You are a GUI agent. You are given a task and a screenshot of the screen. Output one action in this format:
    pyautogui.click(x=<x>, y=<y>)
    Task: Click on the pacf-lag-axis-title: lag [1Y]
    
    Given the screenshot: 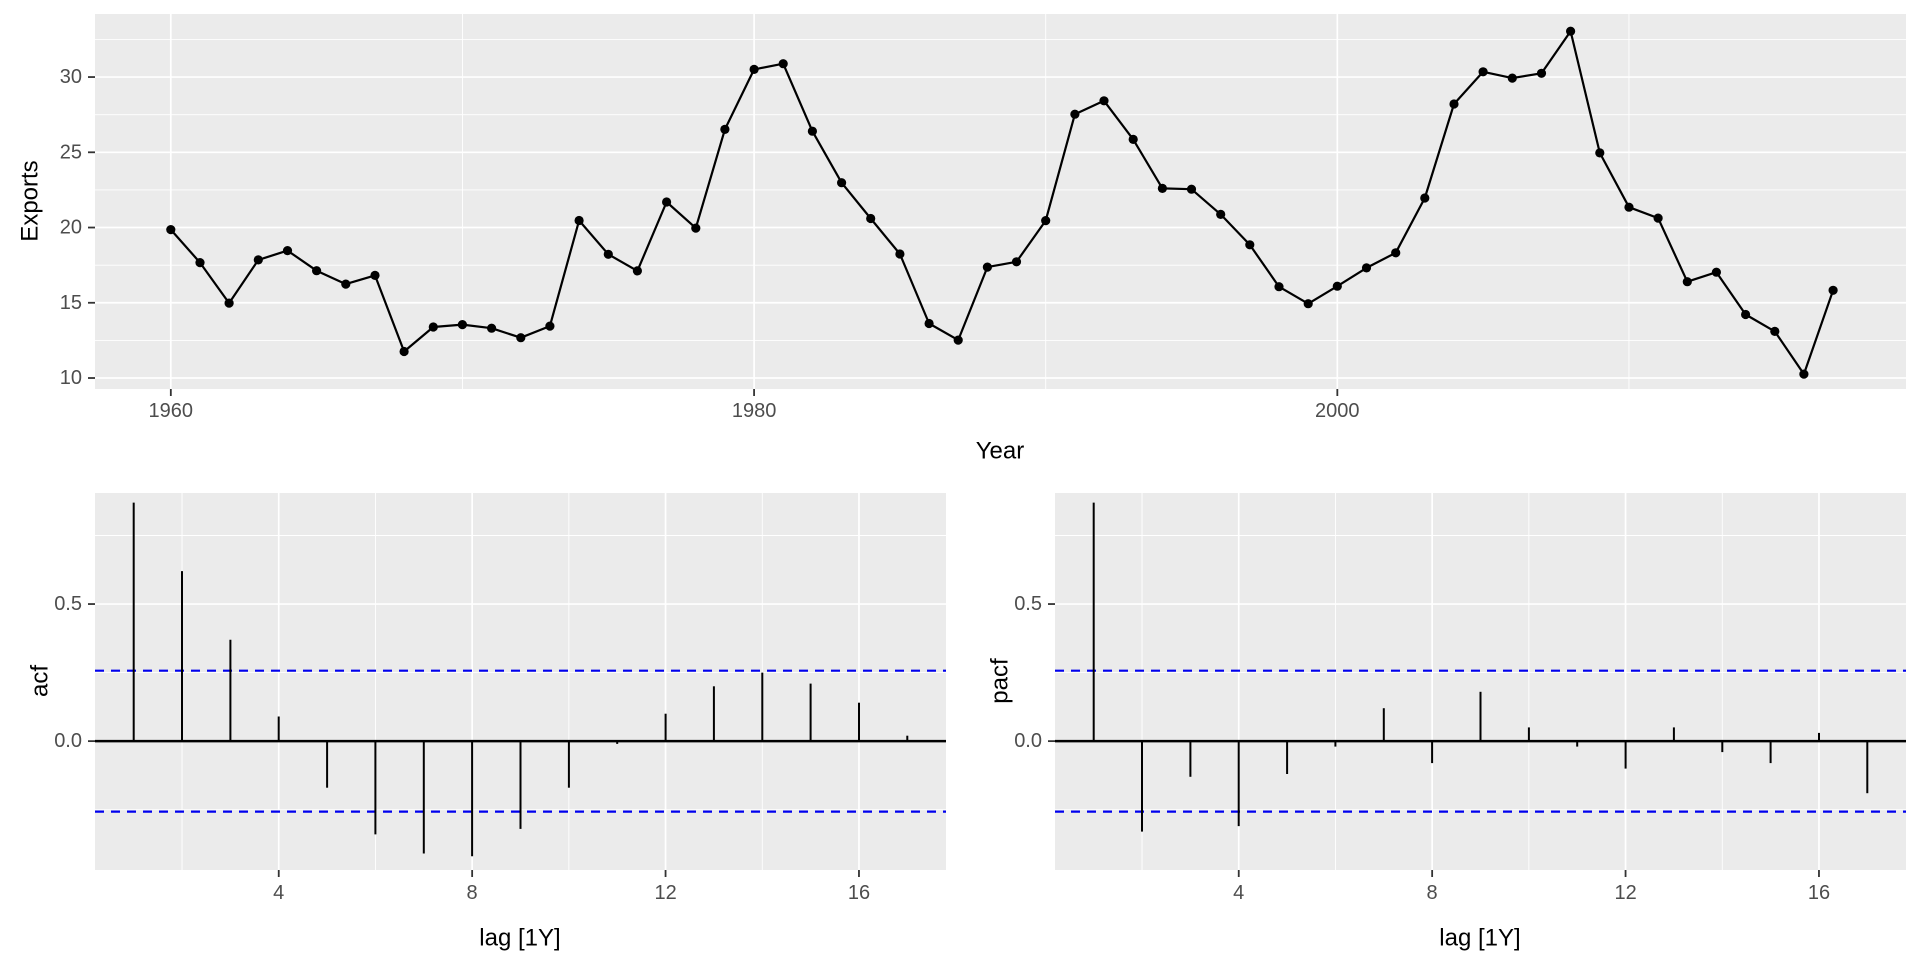 What is the action you would take?
    pyautogui.click(x=1479, y=938)
    